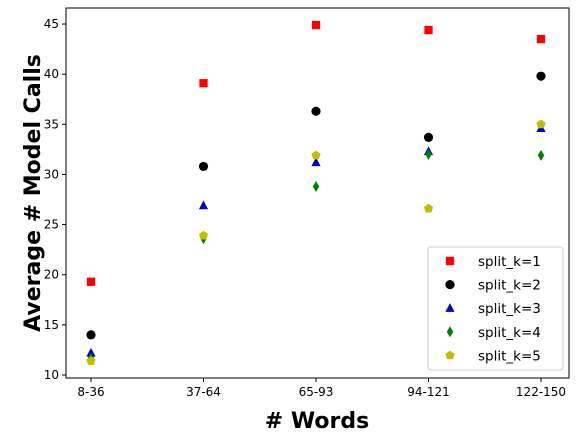 The height and width of the screenshot is (442, 579). What do you see at coordinates (51, 174) in the screenshot?
I see `y-tick-label: 30` at bounding box center [51, 174].